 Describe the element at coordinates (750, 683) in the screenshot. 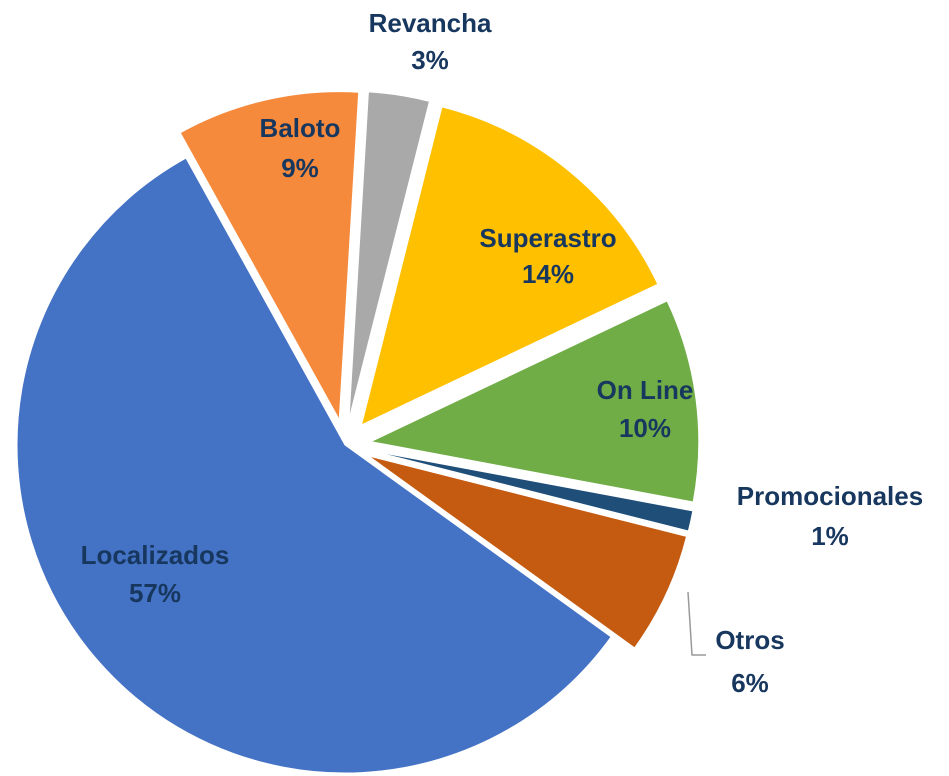

I see `slice-value: 6%` at that location.